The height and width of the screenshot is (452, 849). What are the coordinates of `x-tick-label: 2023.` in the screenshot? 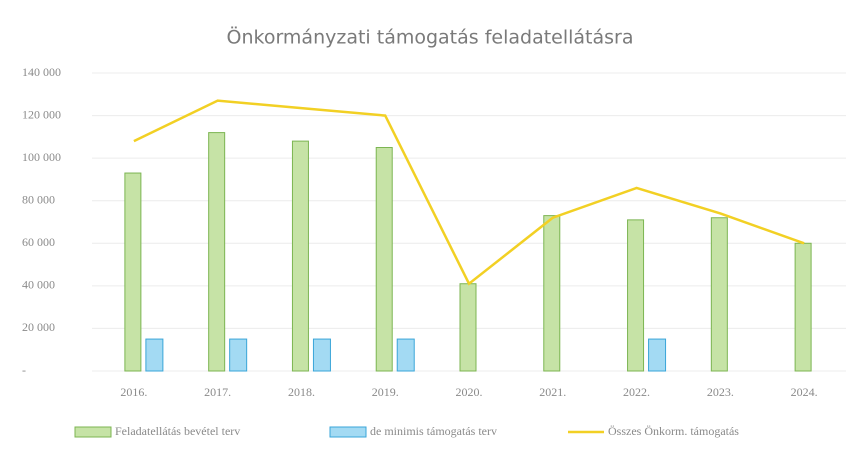 It's located at (720, 392).